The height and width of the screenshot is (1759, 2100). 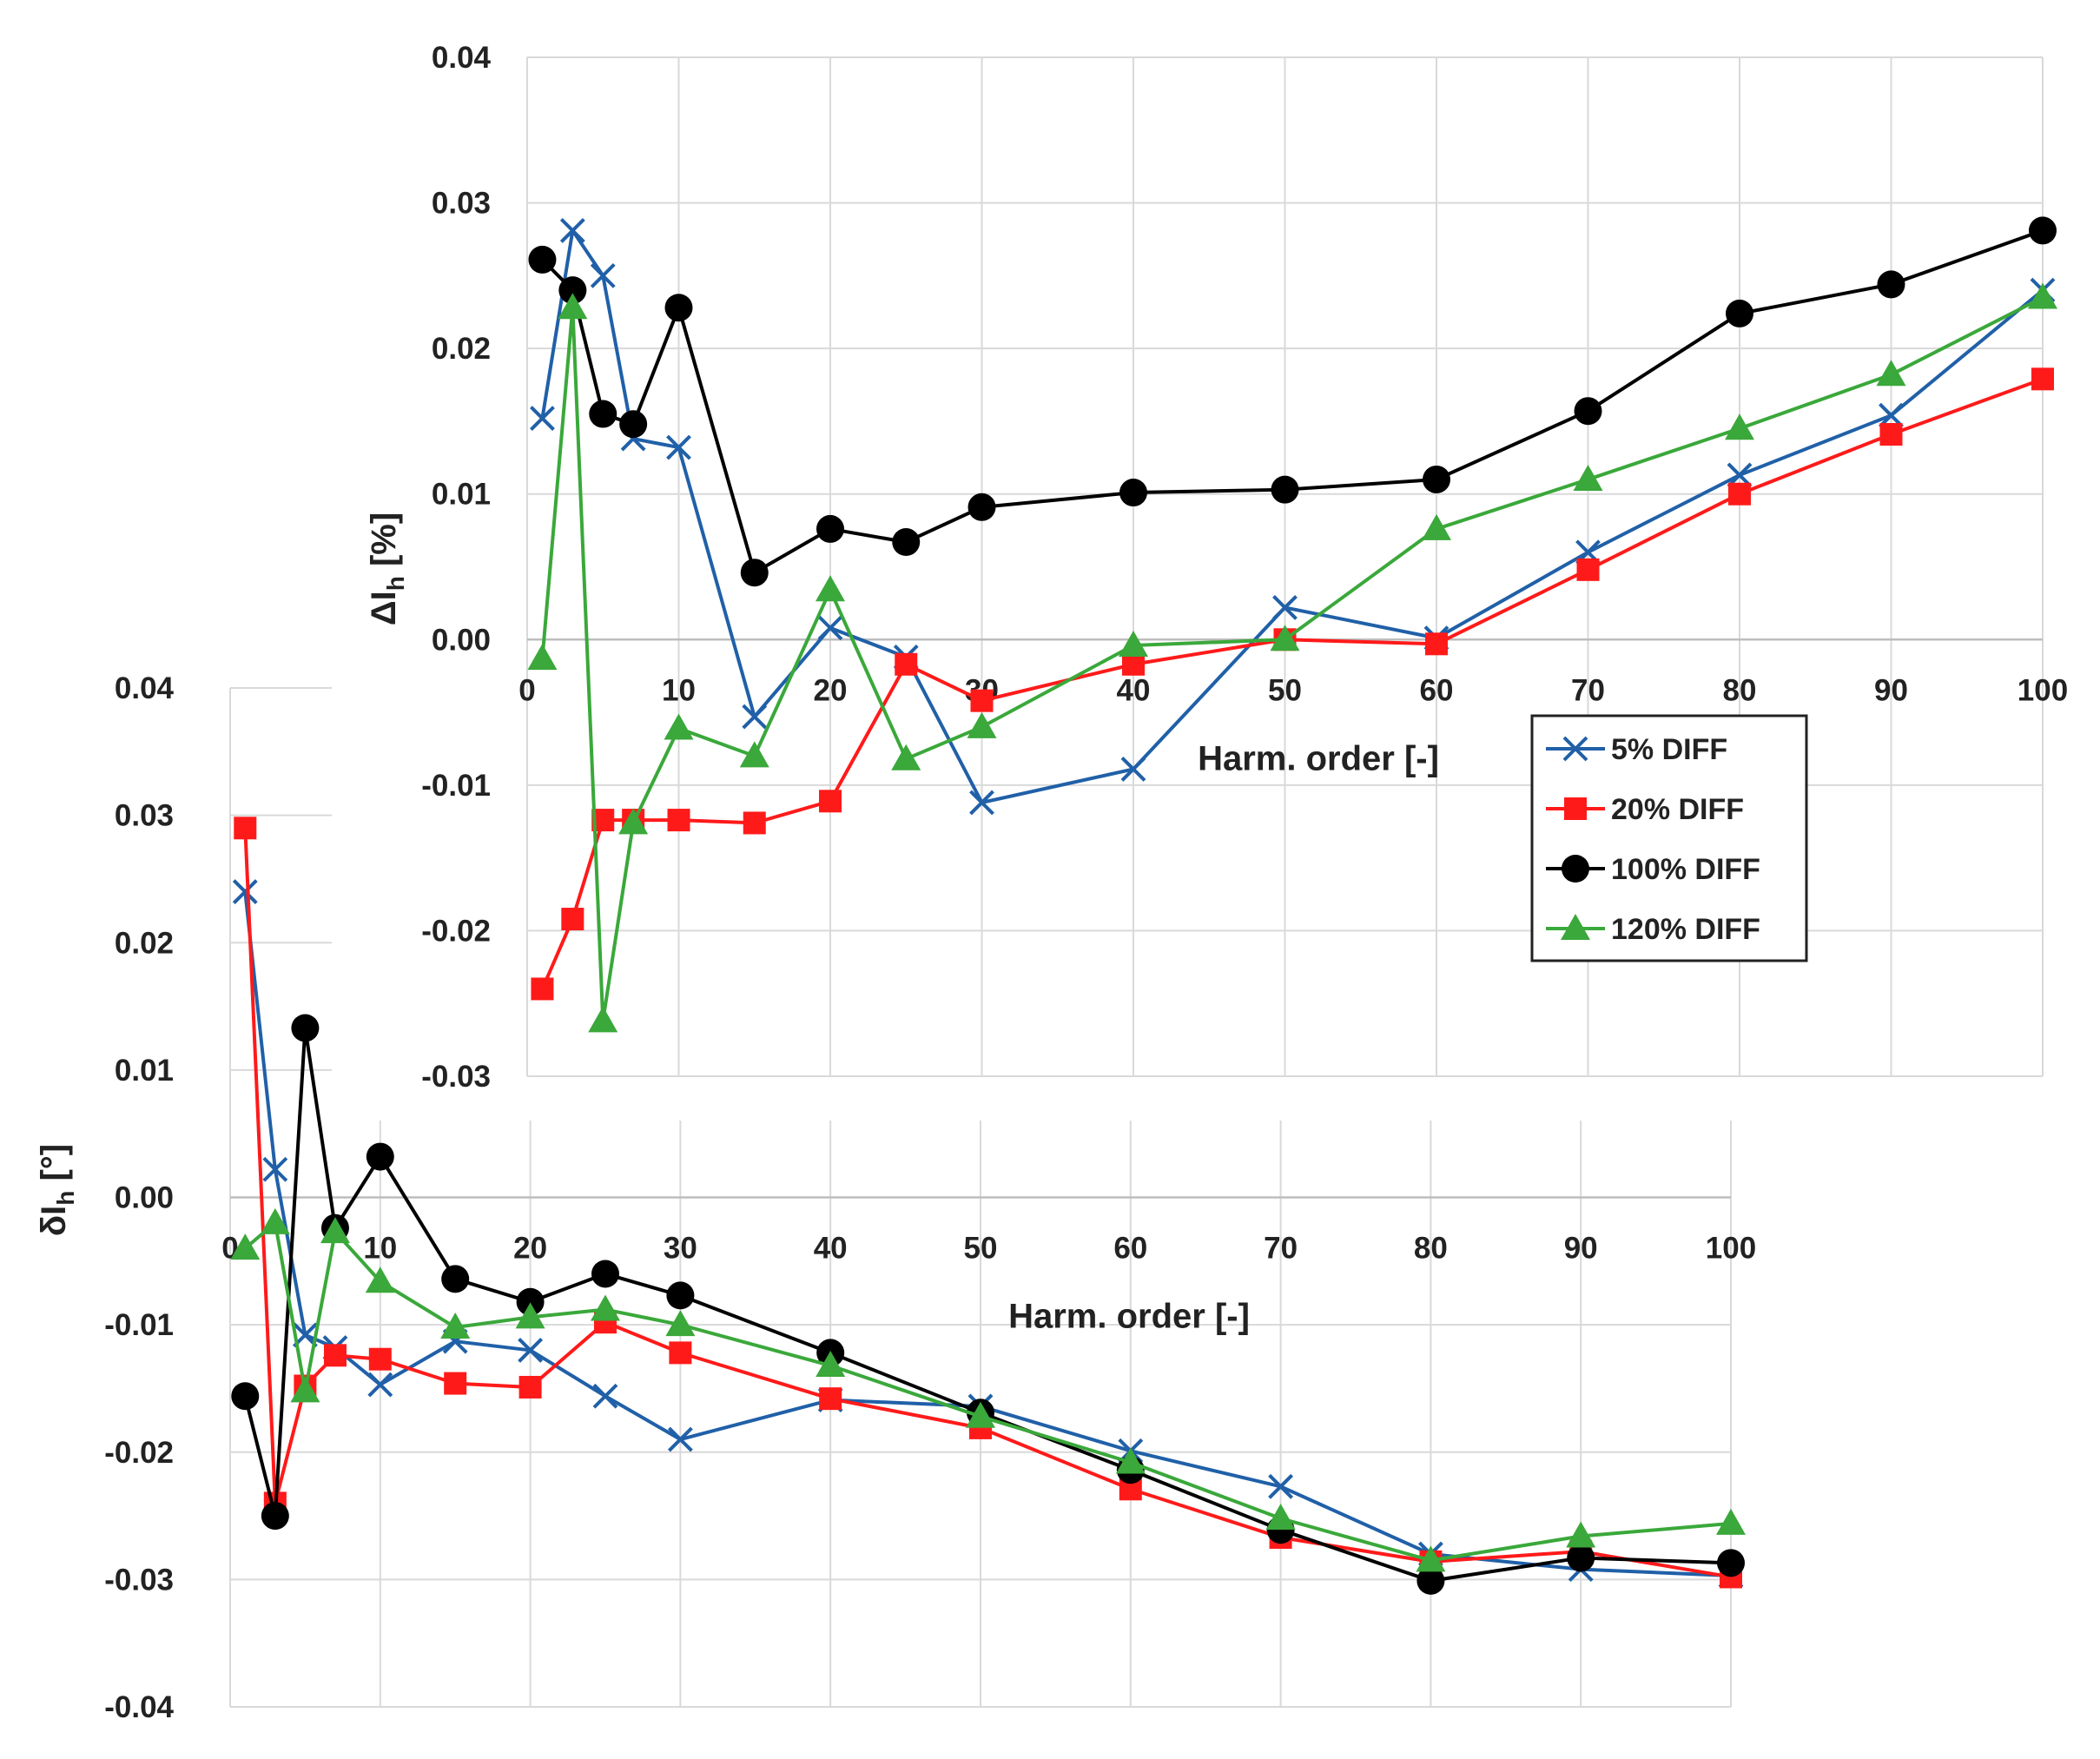 I want to click on y-tick-label: 0.01, so click(x=144, y=1071).